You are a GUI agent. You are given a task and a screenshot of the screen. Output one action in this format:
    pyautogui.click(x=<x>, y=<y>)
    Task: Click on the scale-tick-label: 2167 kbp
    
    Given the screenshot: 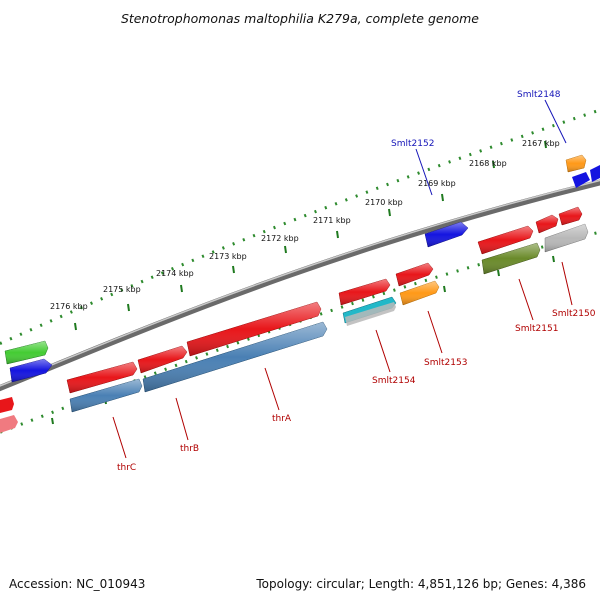 What is the action you would take?
    pyautogui.click(x=541, y=143)
    